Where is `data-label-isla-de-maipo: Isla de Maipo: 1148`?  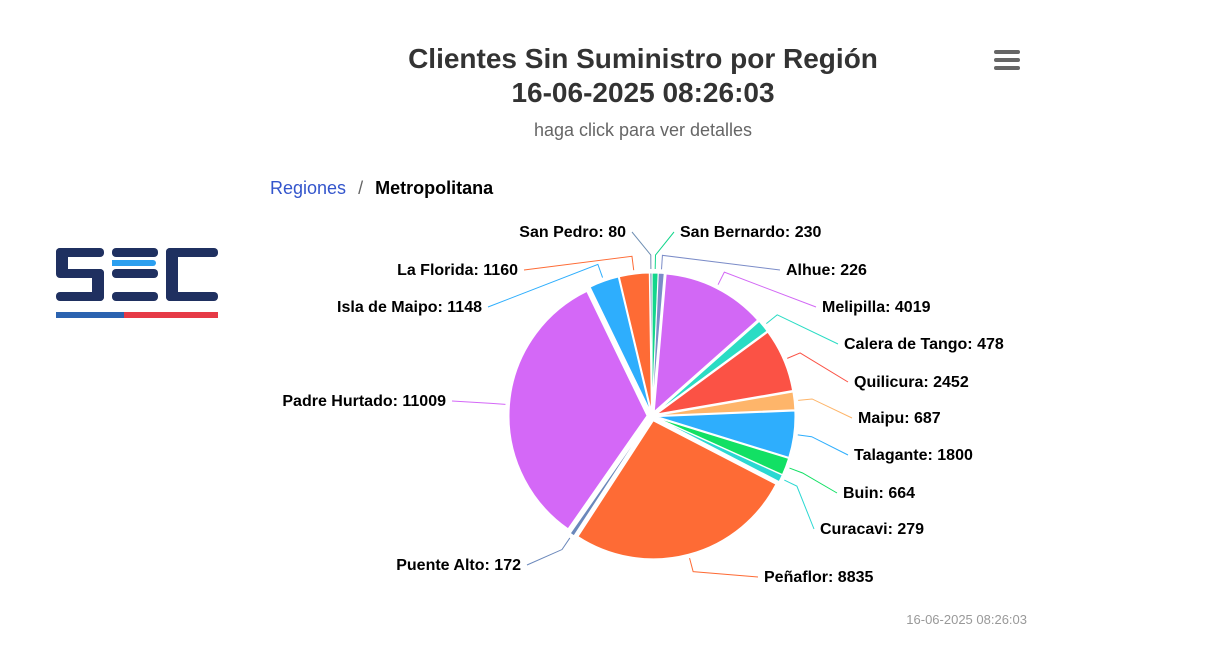
data-label-isla-de-maipo: Isla de Maipo: 1148 is located at coordinates (409, 307).